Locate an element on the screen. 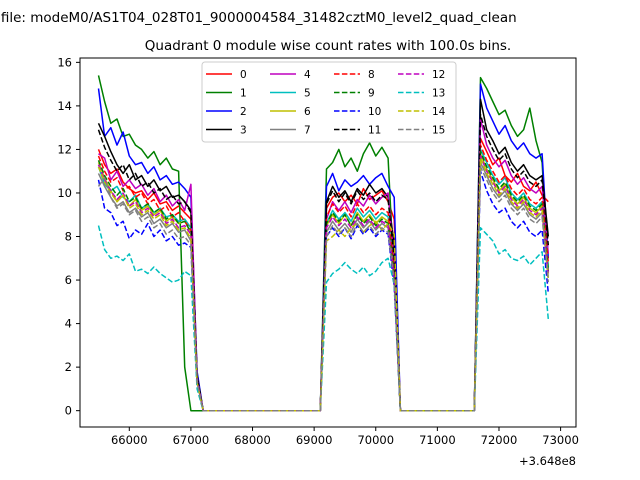  x-tick-label-66000: 66000 is located at coordinates (129, 440).